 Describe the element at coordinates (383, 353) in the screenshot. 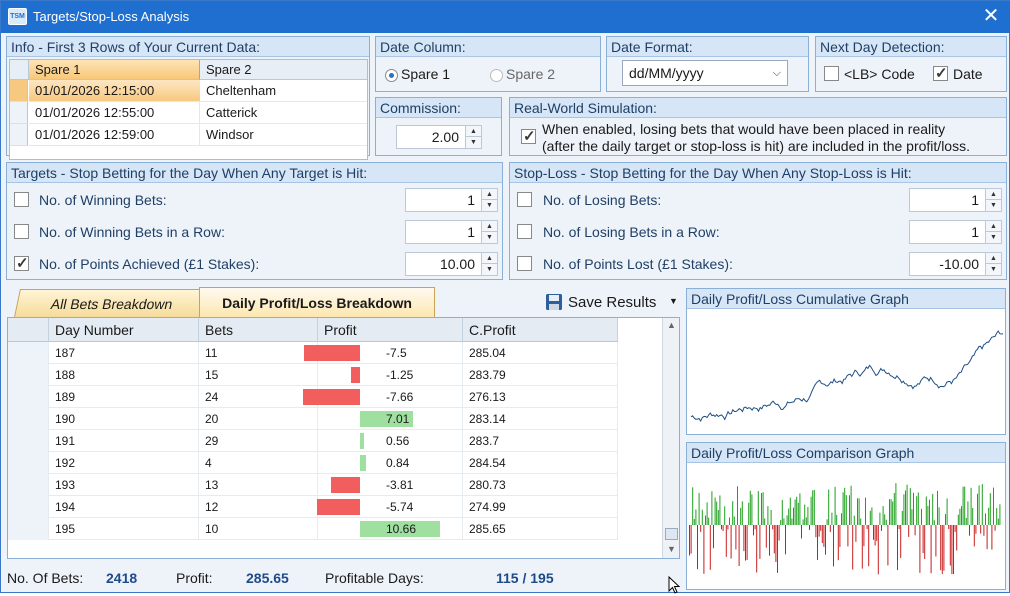

I see `profit-cell: -7.5` at that location.